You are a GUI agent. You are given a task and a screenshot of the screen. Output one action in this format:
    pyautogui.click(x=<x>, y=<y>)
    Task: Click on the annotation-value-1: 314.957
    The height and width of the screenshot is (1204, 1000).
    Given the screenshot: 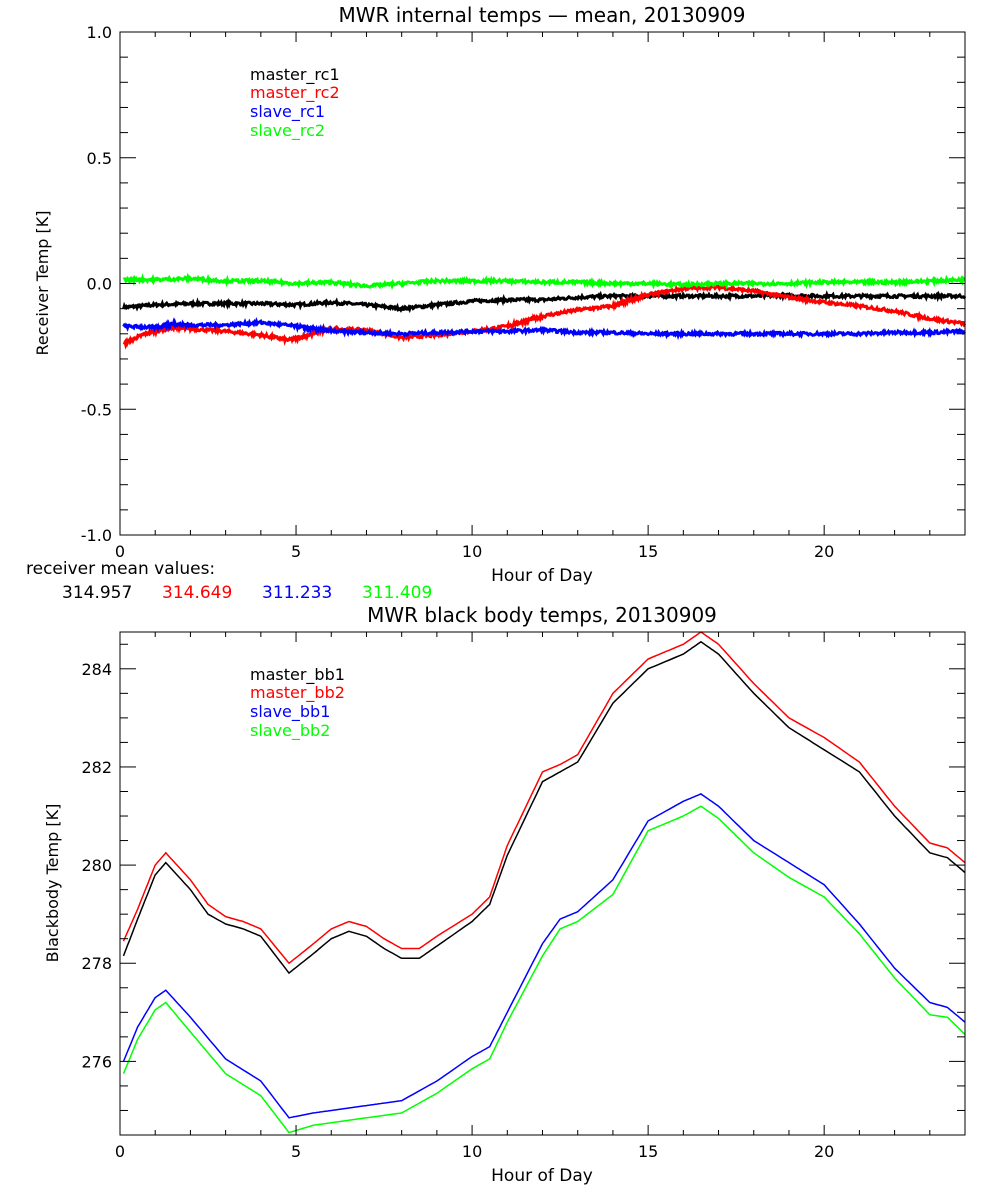 What is the action you would take?
    pyautogui.click(x=97, y=593)
    